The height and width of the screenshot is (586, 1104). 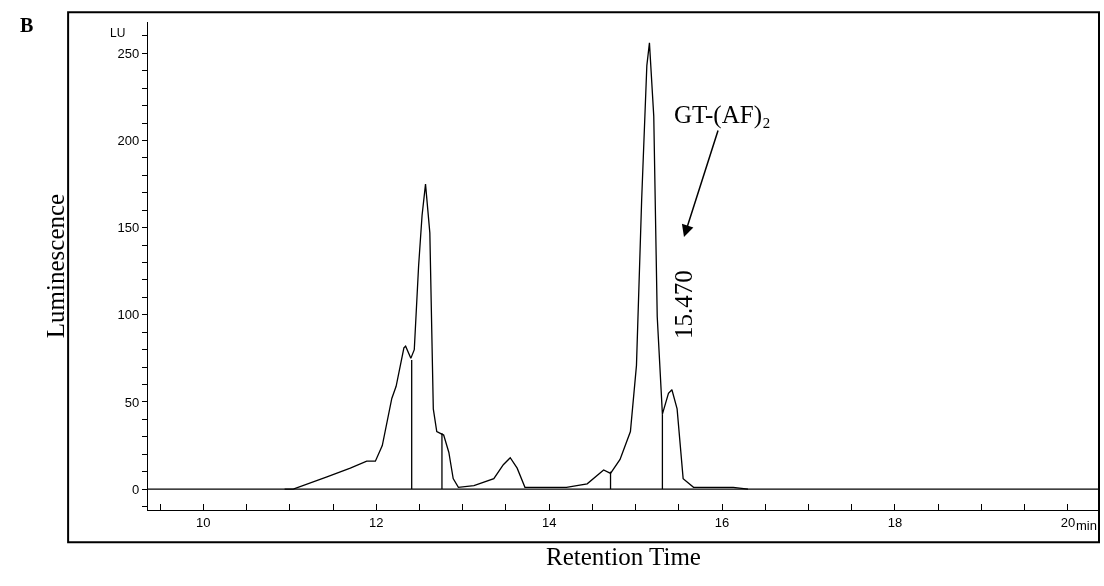 What do you see at coordinates (132, 402) in the screenshot?
I see `y-tick-label: 50` at bounding box center [132, 402].